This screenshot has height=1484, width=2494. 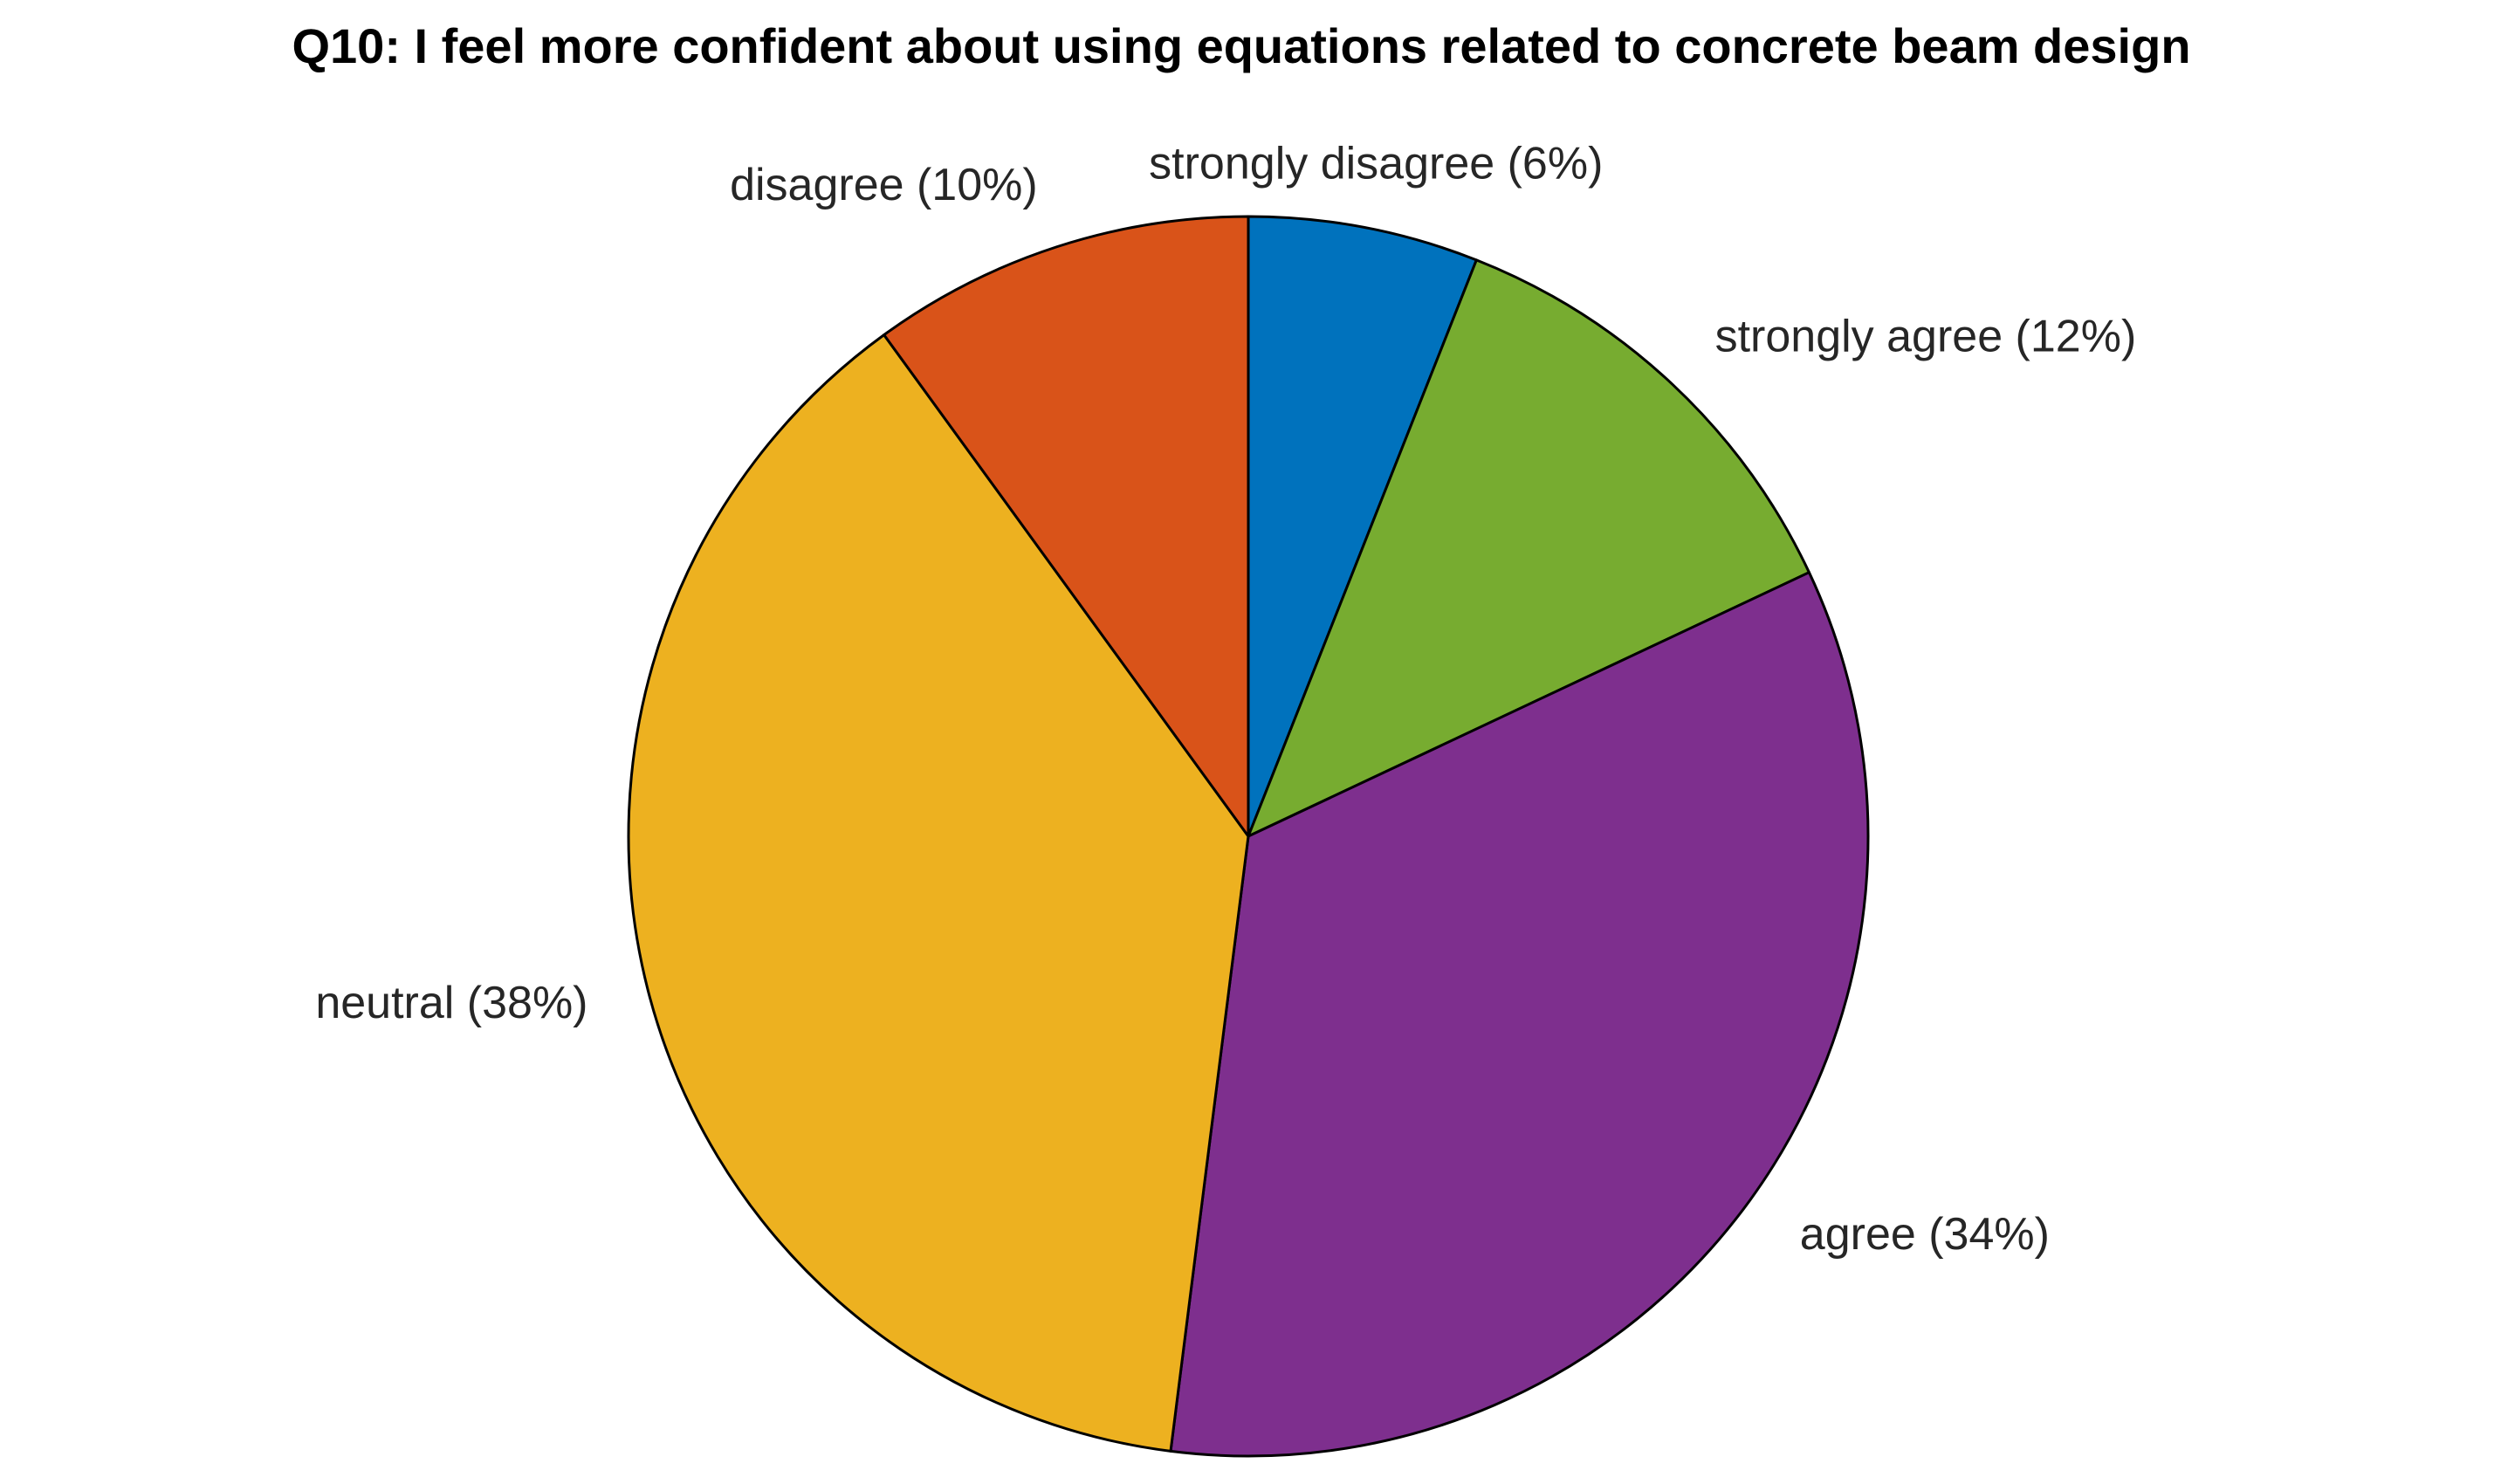 What do you see at coordinates (1926, 336) in the screenshot?
I see `pie-label-strongly-agree: strongly agree (12%)` at bounding box center [1926, 336].